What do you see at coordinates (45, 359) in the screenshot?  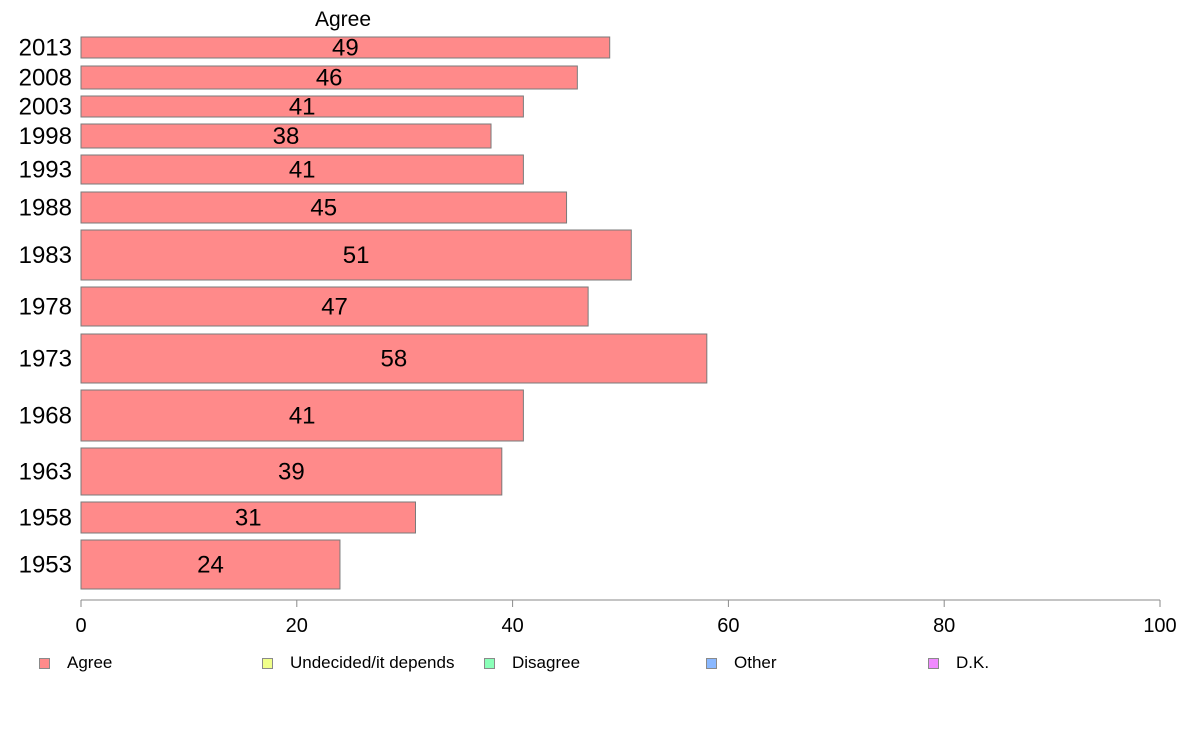 I see `category-label-1973: 1973` at bounding box center [45, 359].